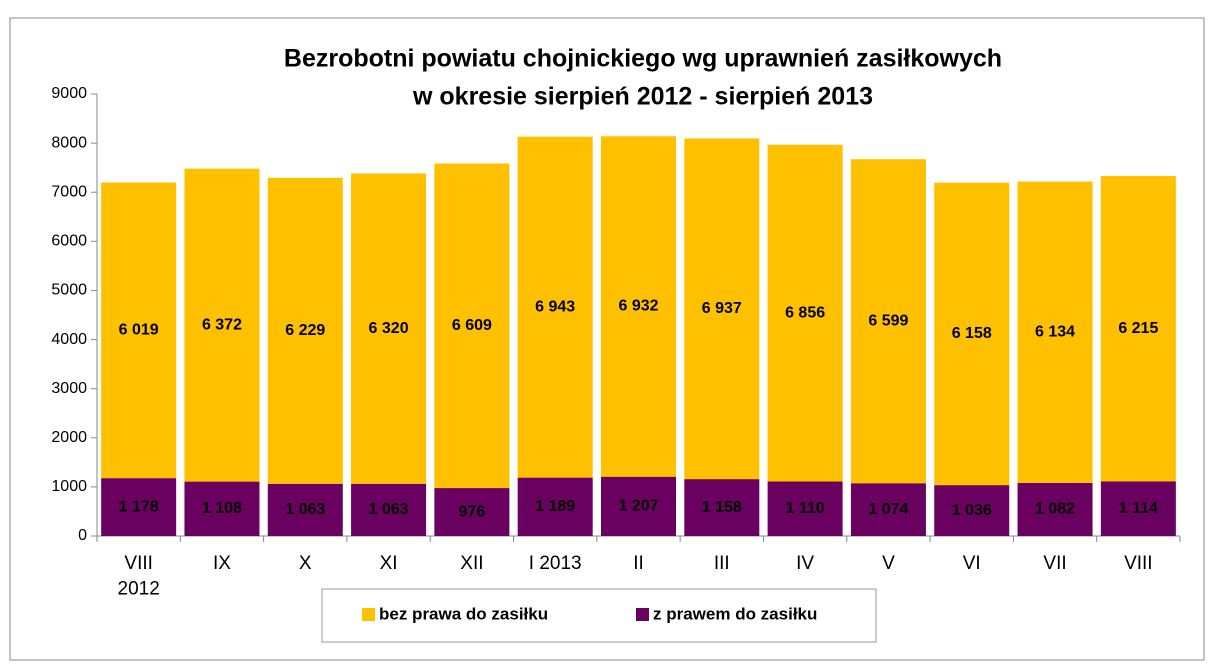 Image resolution: width=1208 pixels, height=665 pixels. I want to click on data-label: 1 114, so click(1138, 508).